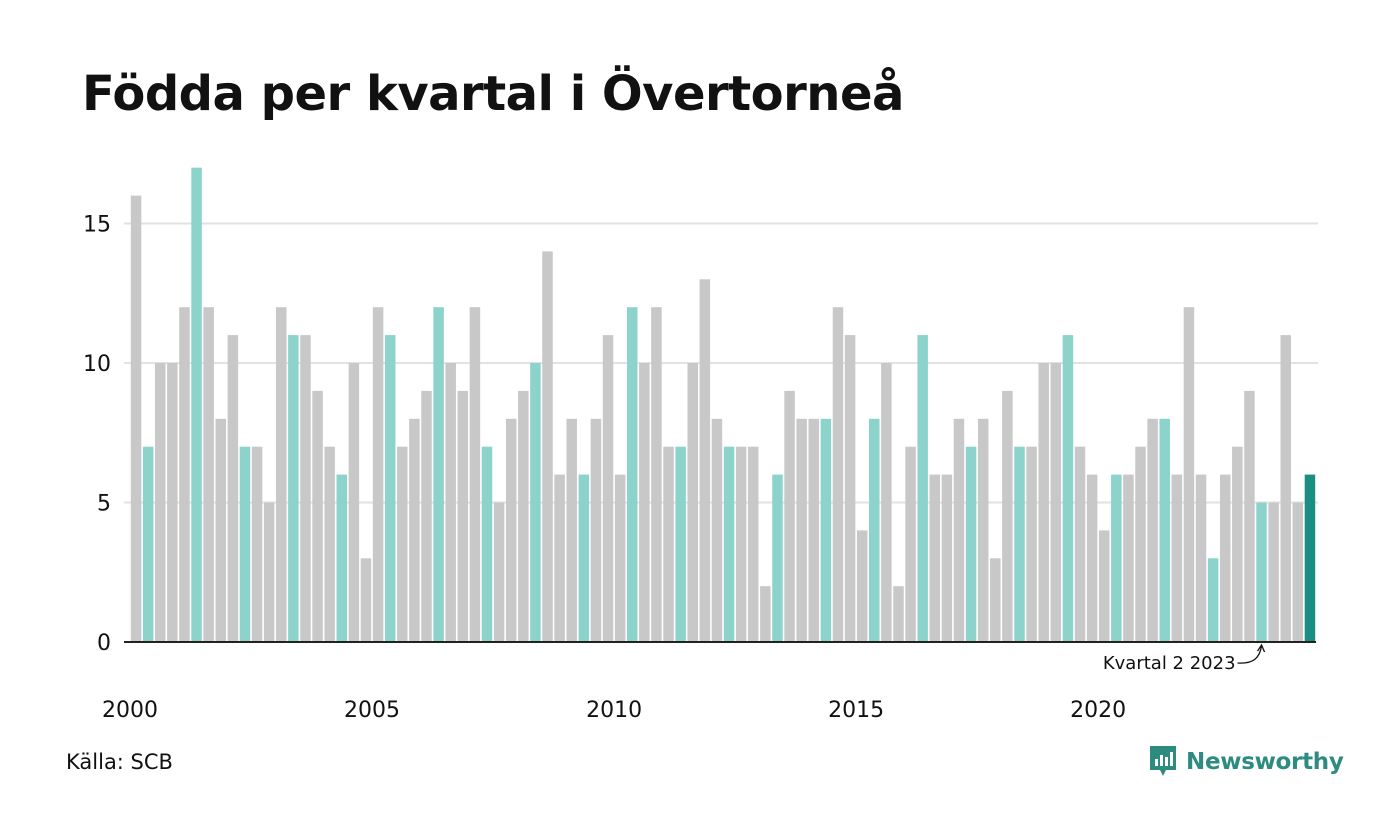  I want to click on source-credit: Källa: SCB, so click(119, 762).